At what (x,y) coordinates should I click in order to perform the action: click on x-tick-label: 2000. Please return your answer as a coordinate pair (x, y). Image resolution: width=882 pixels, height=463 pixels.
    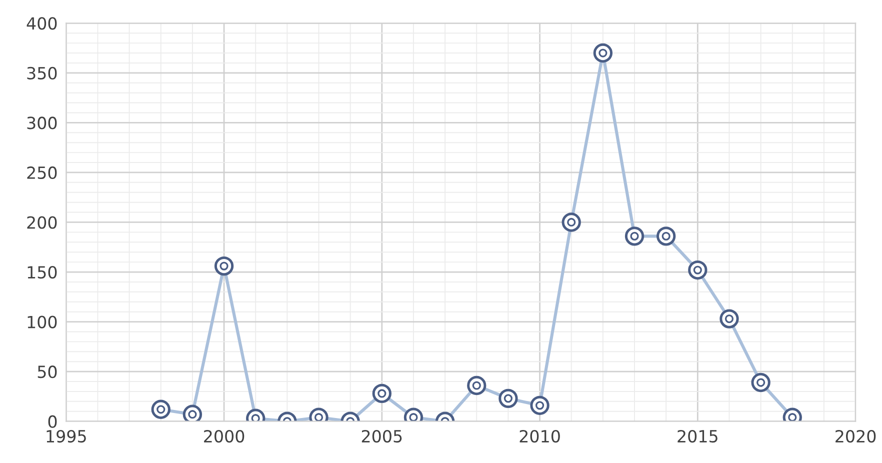
    Looking at the image, I should click on (224, 436).